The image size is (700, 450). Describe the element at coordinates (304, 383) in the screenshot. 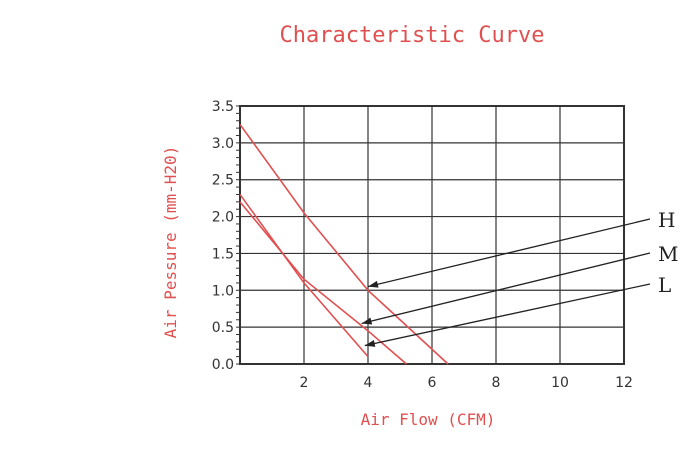

I see `x-tick-label: 2` at that location.